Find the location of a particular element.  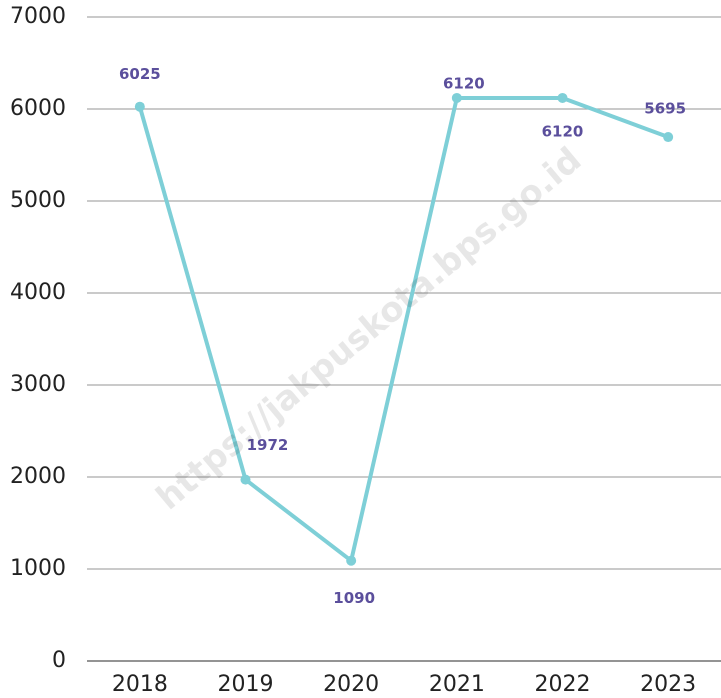

data-label: 5695 is located at coordinates (665, 109).